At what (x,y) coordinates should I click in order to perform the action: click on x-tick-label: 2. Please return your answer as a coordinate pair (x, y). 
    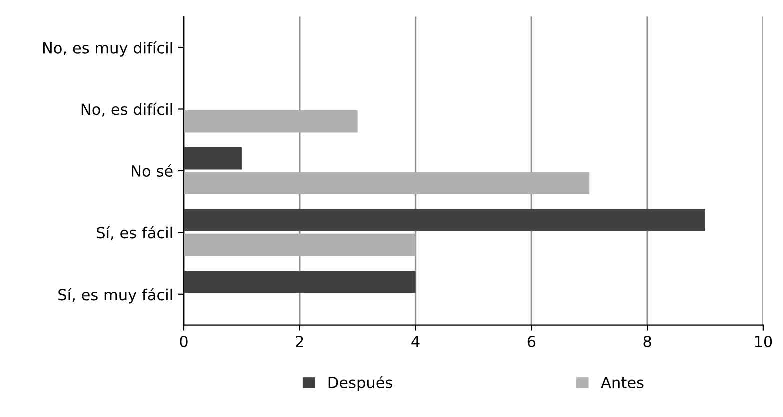
    Looking at the image, I should click on (300, 342).